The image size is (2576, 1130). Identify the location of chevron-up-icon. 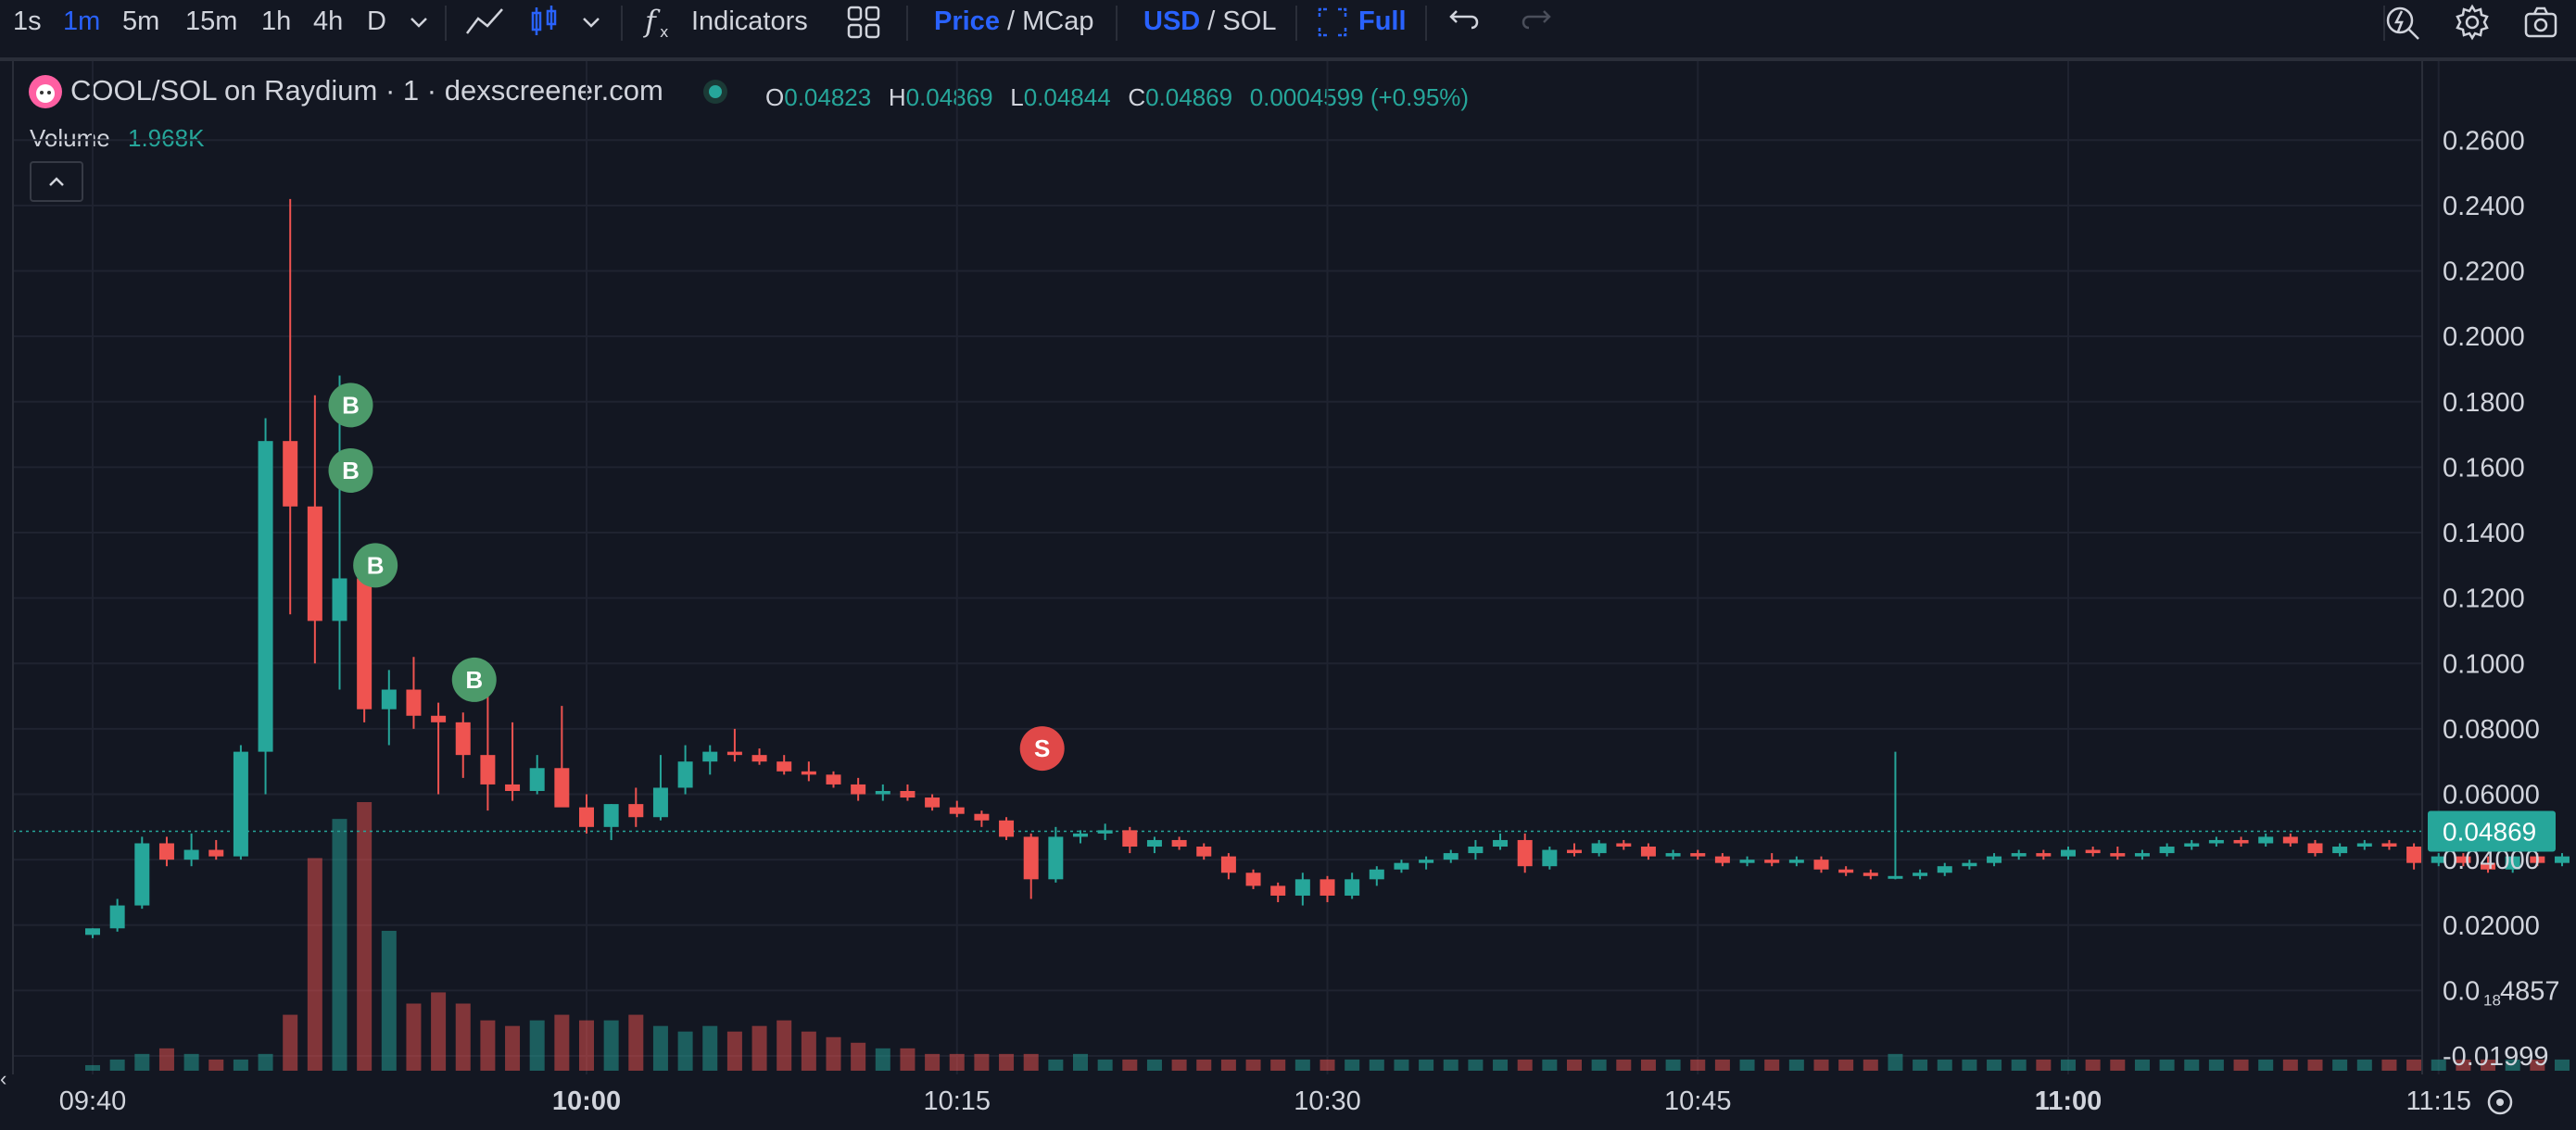
(57, 181).